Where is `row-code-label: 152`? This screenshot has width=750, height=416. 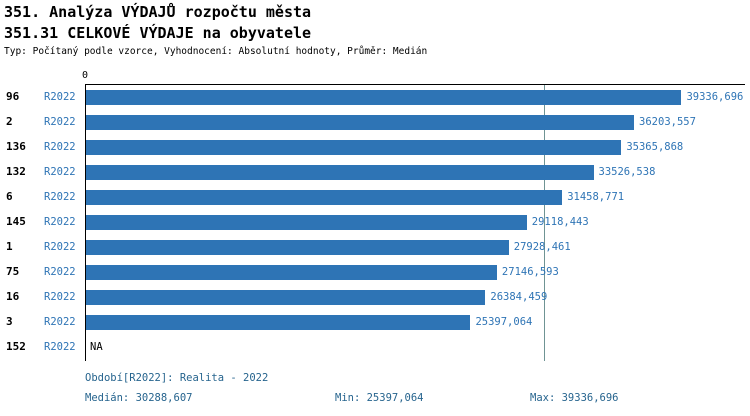
row-code-label: 152 is located at coordinates (16, 346).